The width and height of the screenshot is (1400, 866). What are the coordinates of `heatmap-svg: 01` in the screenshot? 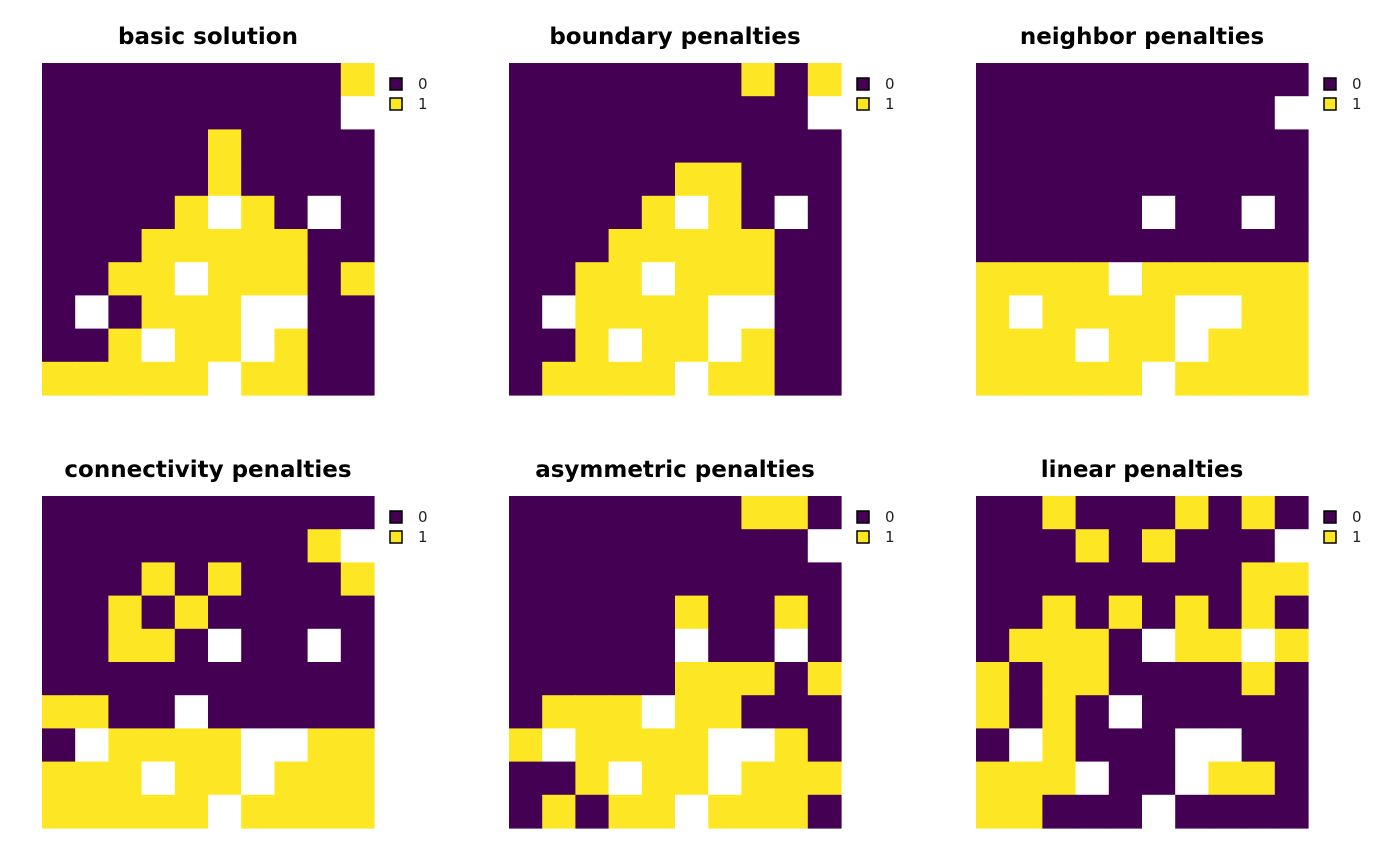 It's located at (702, 662).